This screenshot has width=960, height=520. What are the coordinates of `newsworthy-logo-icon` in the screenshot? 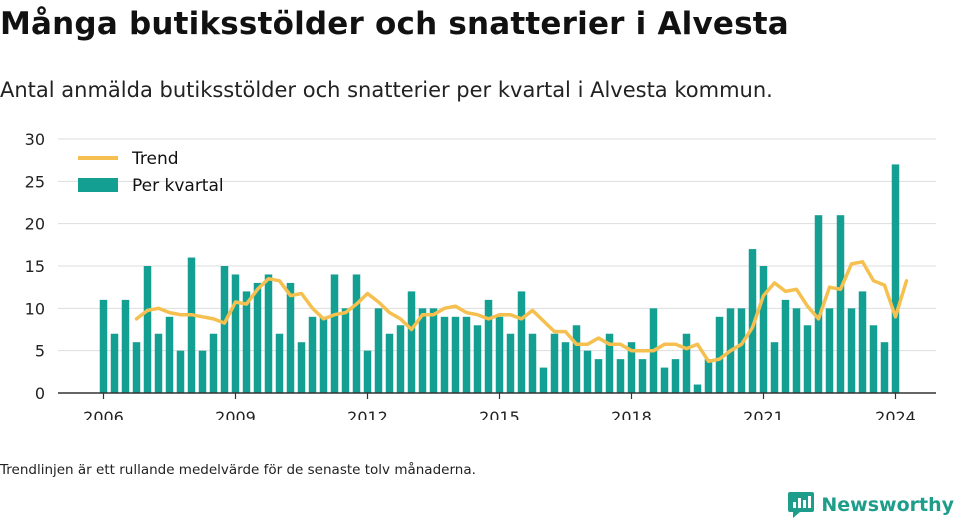 It's located at (801, 505).